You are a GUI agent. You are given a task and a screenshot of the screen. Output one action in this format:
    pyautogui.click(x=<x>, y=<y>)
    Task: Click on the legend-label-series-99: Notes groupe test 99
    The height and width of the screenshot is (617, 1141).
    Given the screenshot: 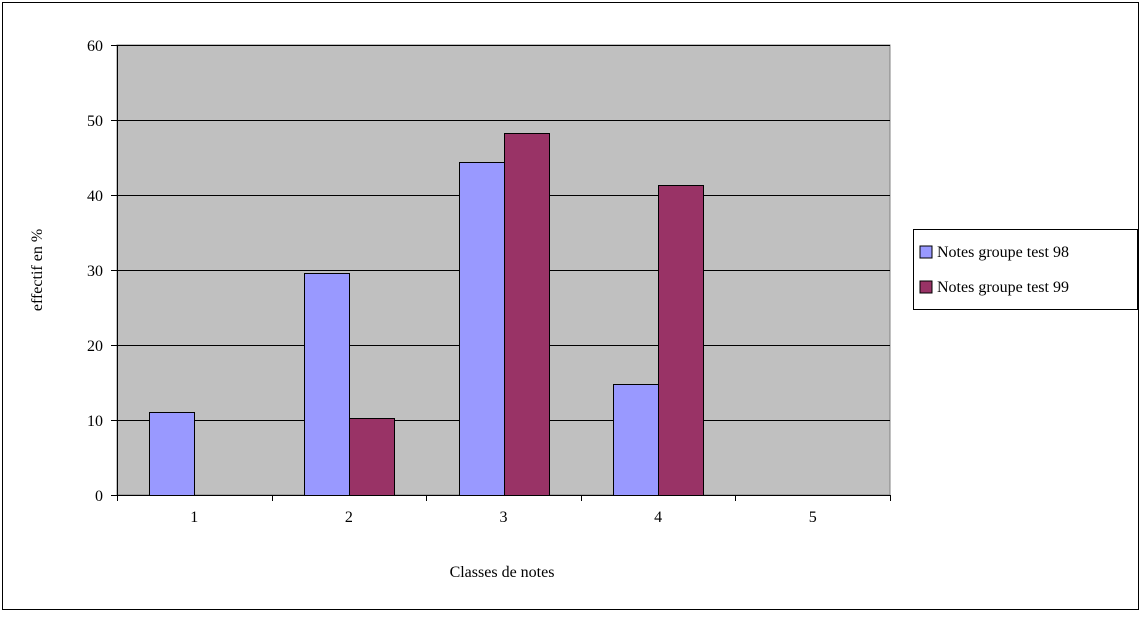 What is the action you would take?
    pyautogui.click(x=1003, y=287)
    